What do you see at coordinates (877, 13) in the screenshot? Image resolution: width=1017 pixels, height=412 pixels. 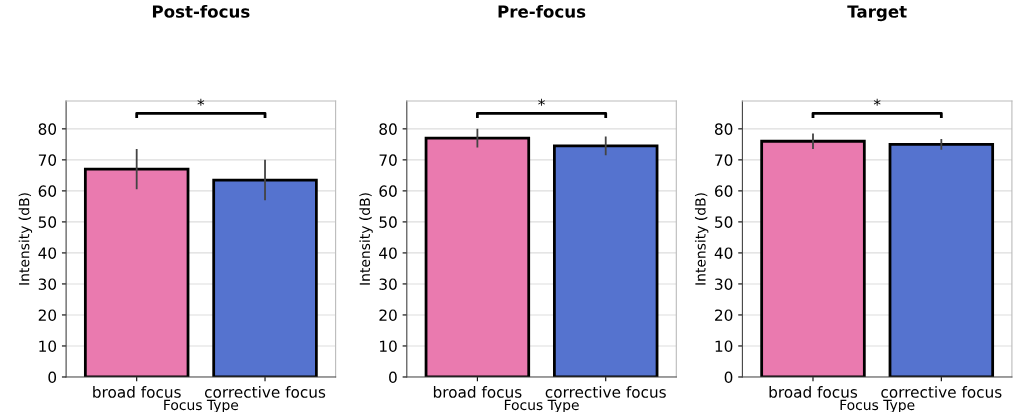 I see `chart-title: Target` at bounding box center [877, 13].